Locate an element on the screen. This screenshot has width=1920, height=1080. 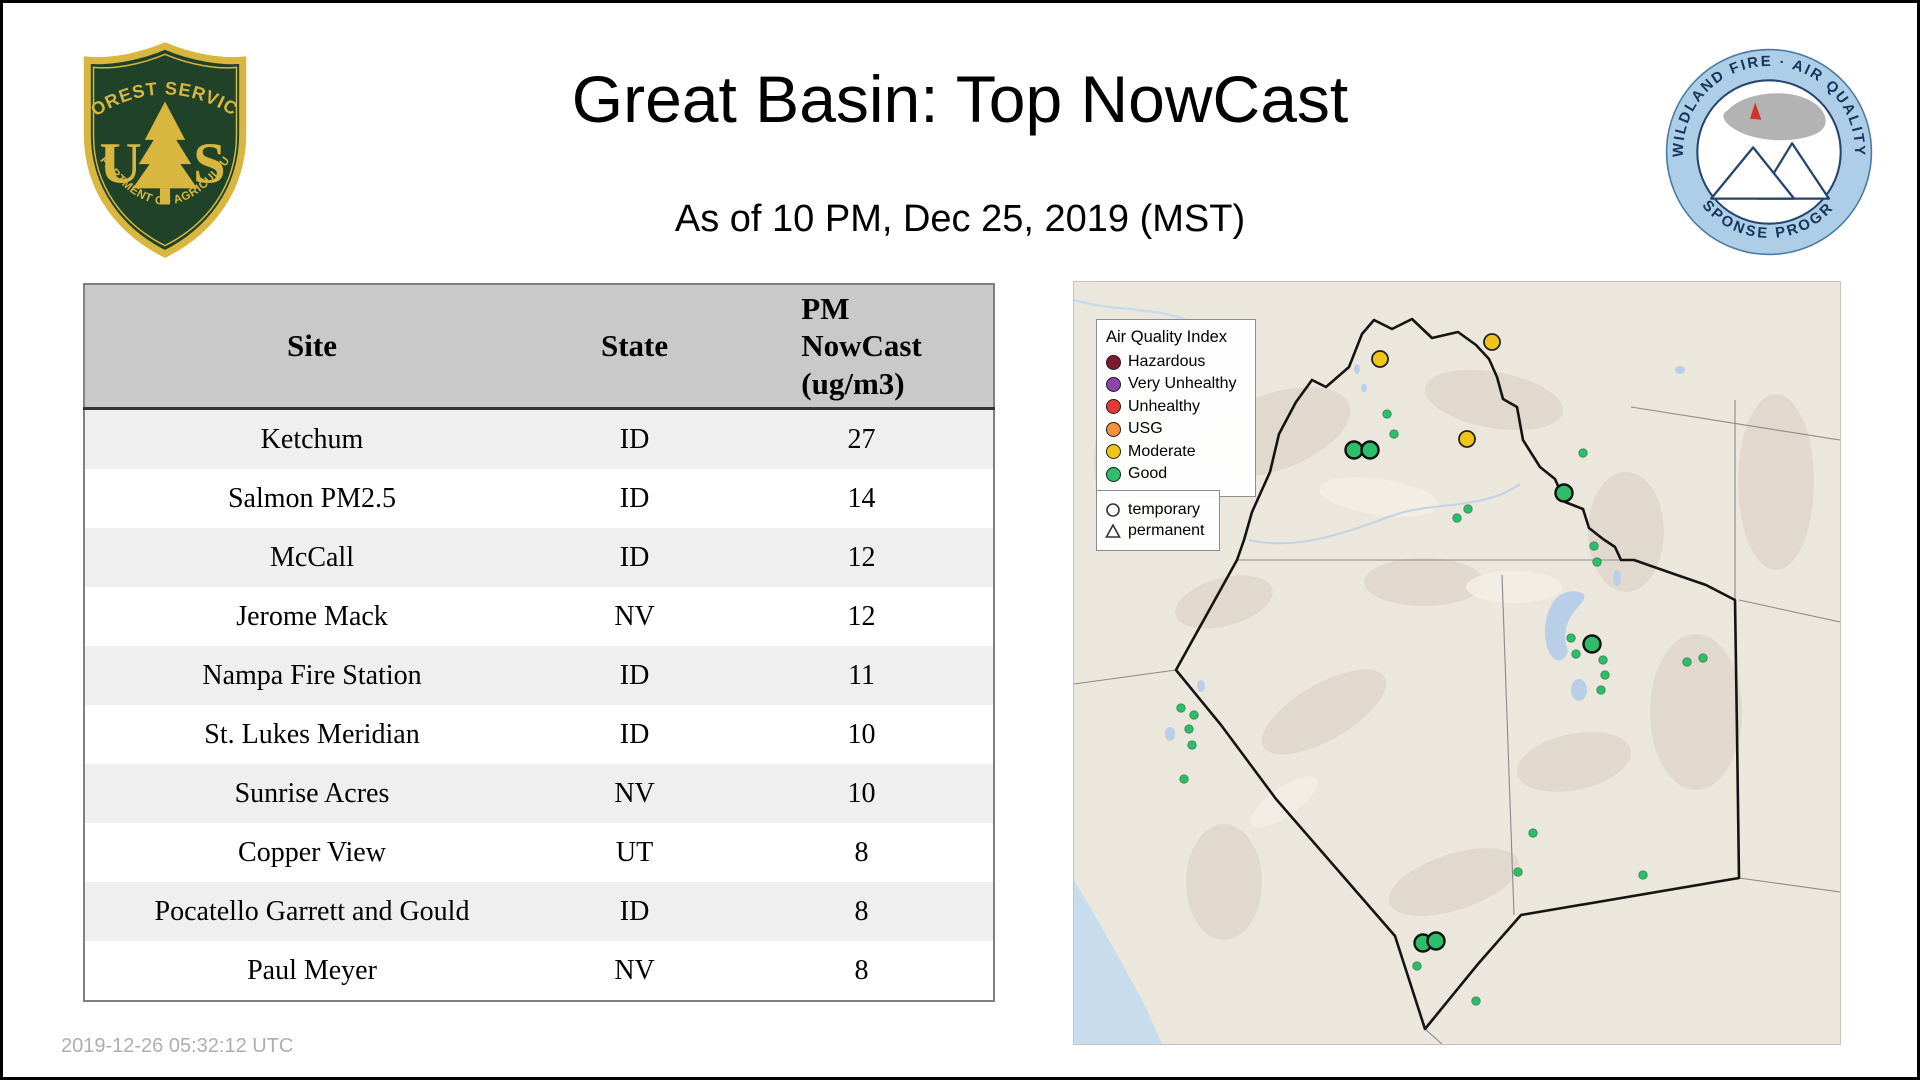
temporary-legend-row: temporary is located at coordinates (1158, 510).